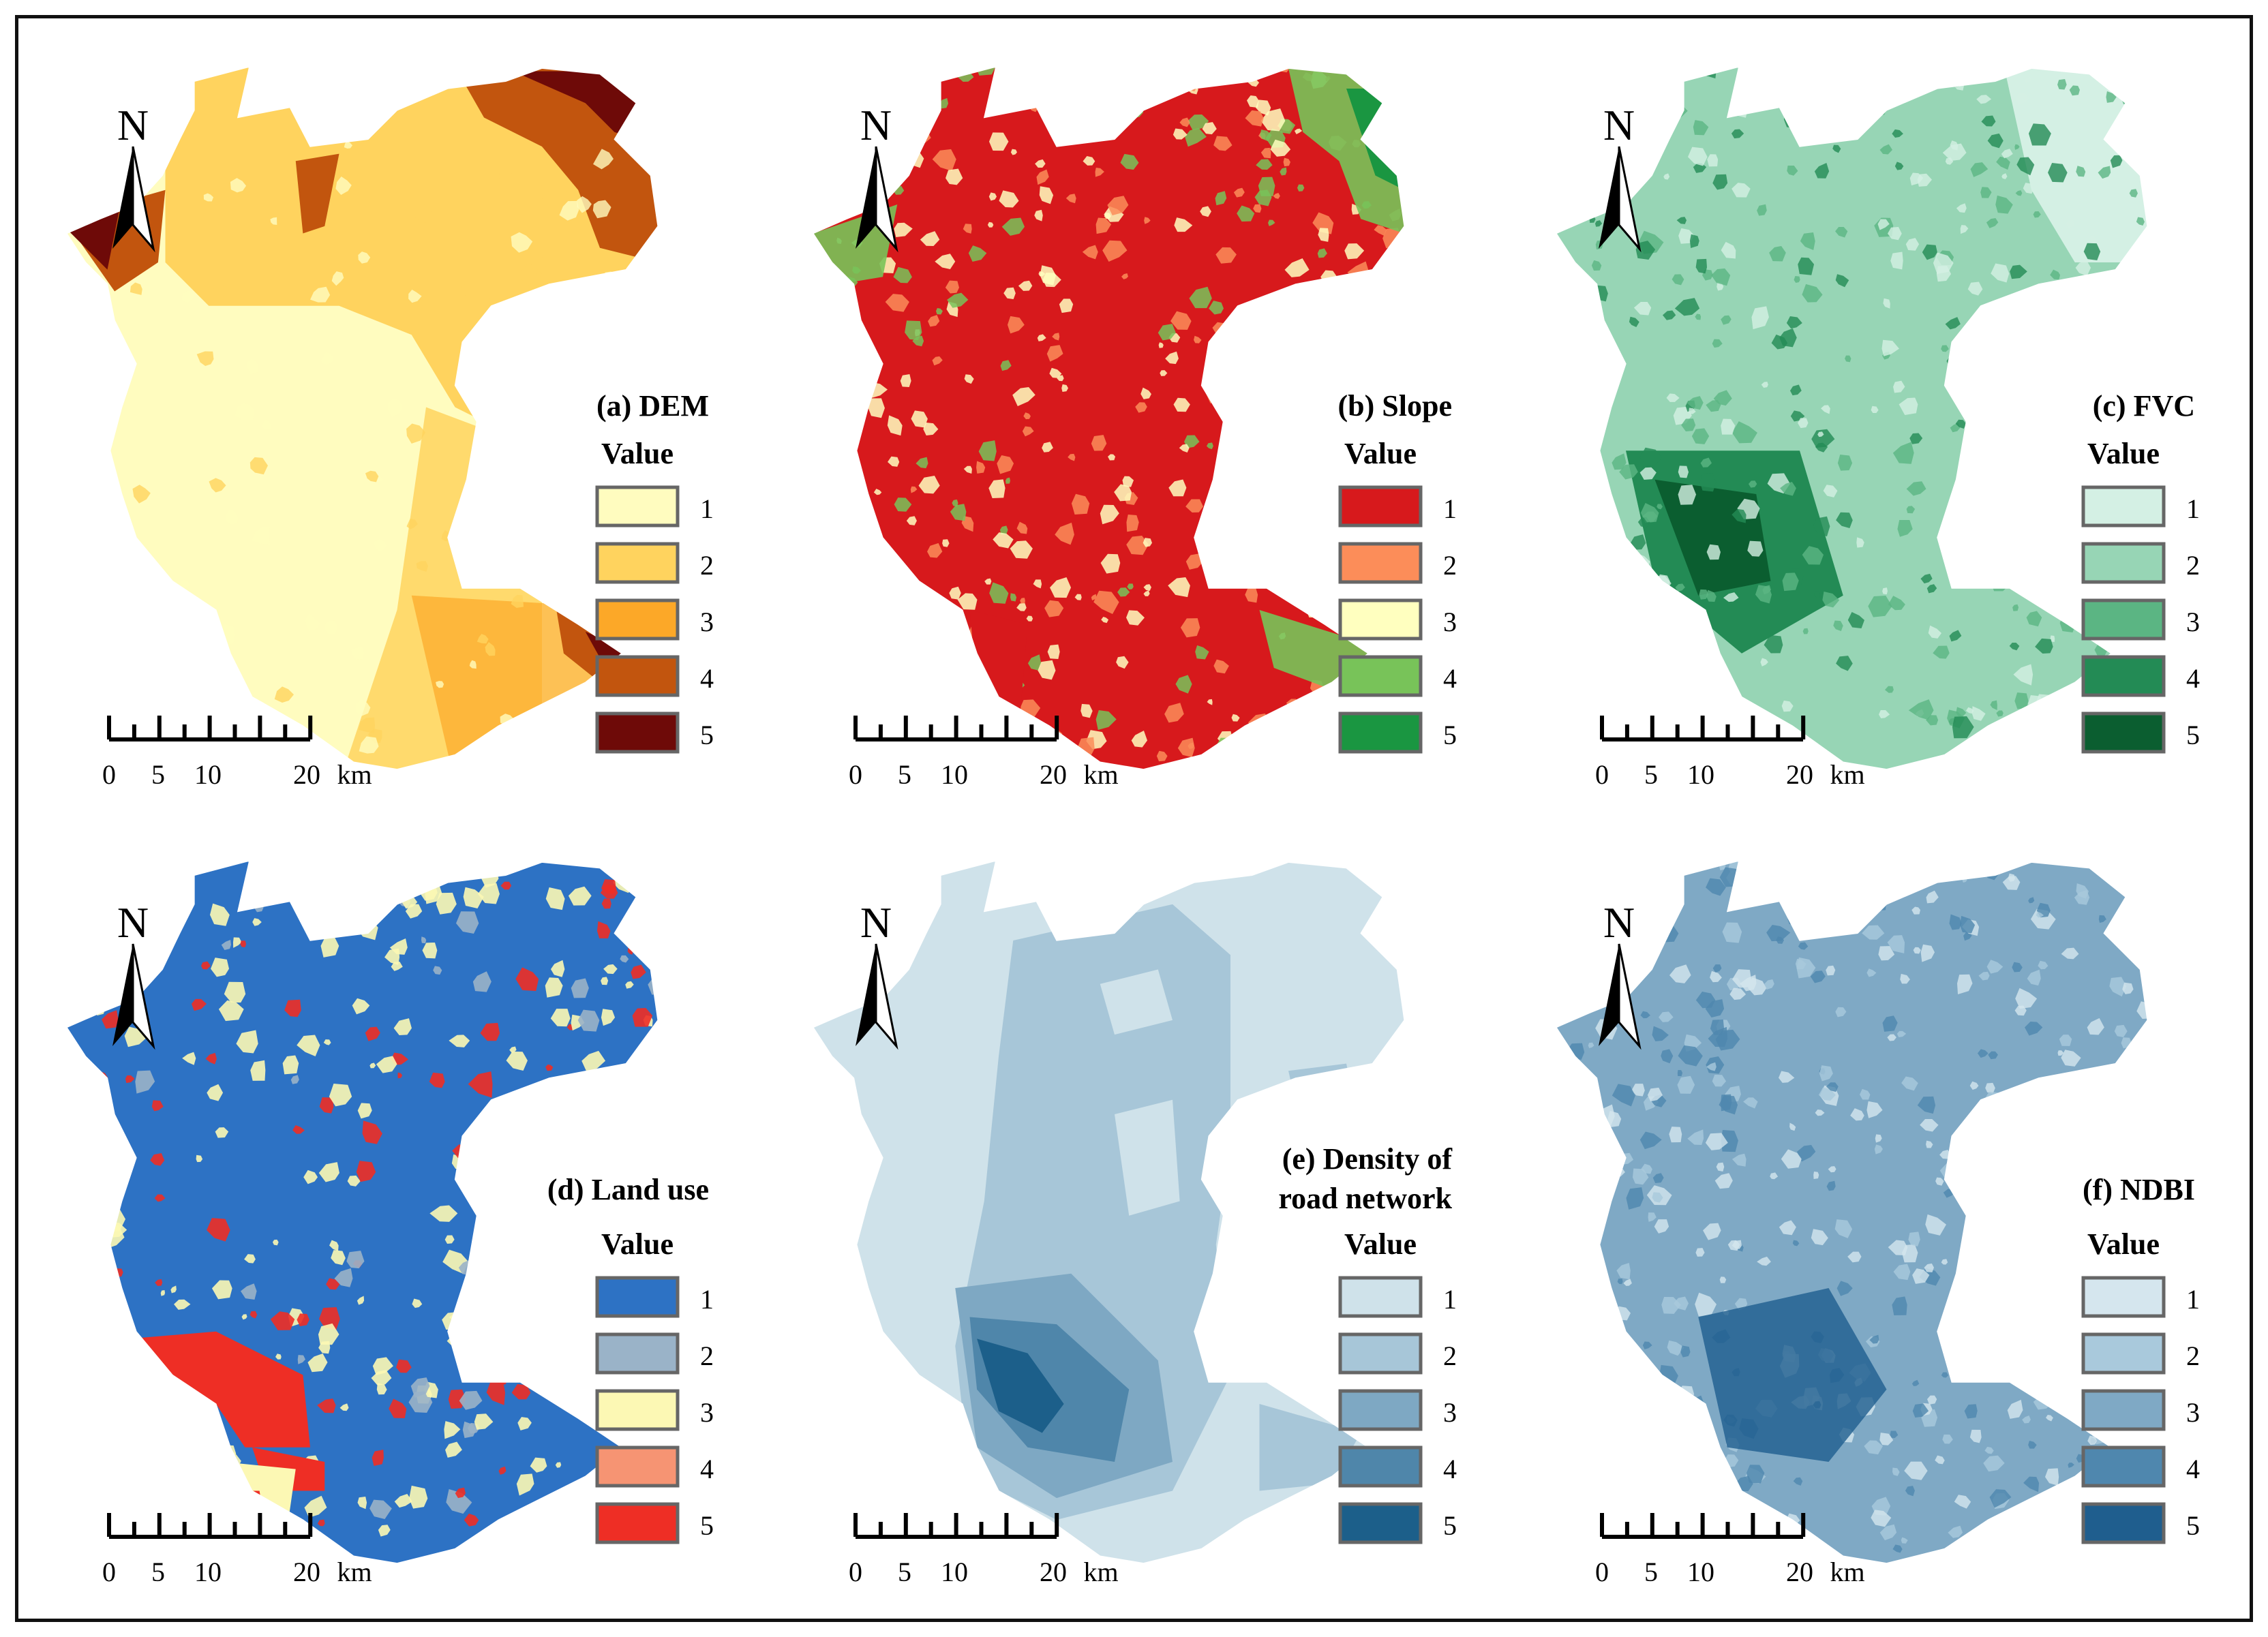 The width and height of the screenshot is (2268, 1637). Describe the element at coordinates (1450, 735) in the screenshot. I see `legend-label-b-5: 5` at that location.